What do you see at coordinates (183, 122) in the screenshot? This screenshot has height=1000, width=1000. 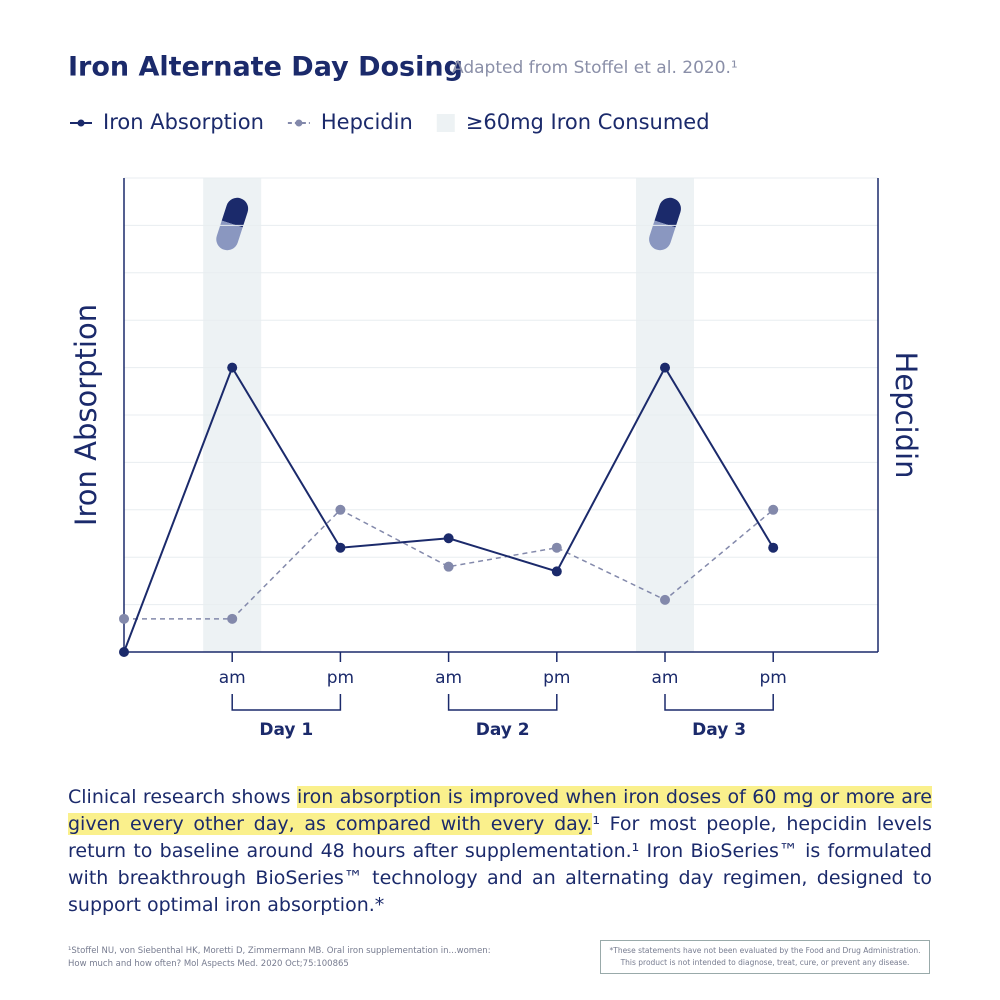 I see `legend-label: Iron Absorption` at bounding box center [183, 122].